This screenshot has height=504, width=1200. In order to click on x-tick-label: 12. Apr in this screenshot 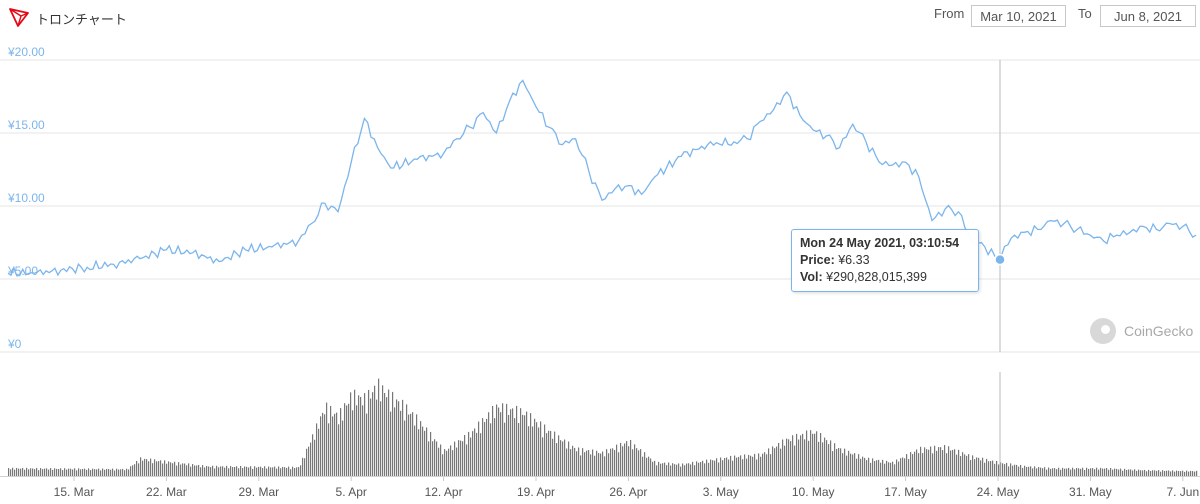, I will do `click(444, 492)`.